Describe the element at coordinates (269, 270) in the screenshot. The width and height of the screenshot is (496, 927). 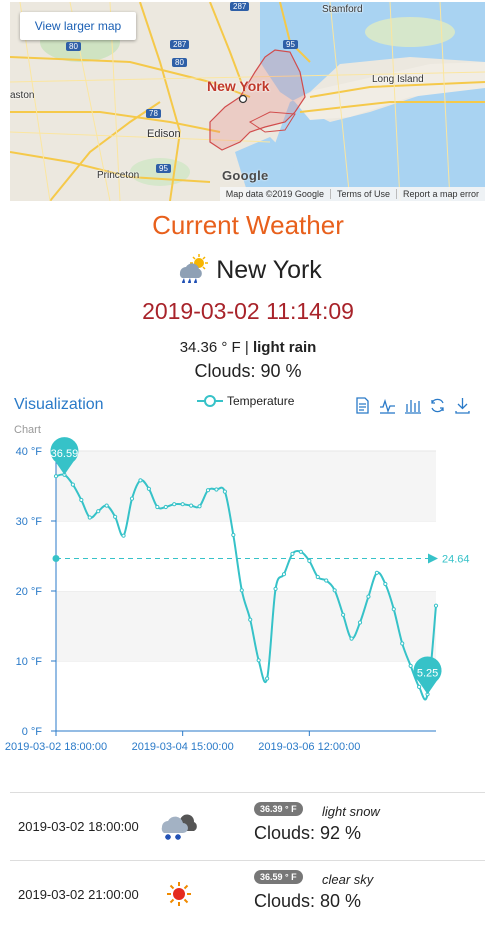
I see `city-name: New York` at that location.